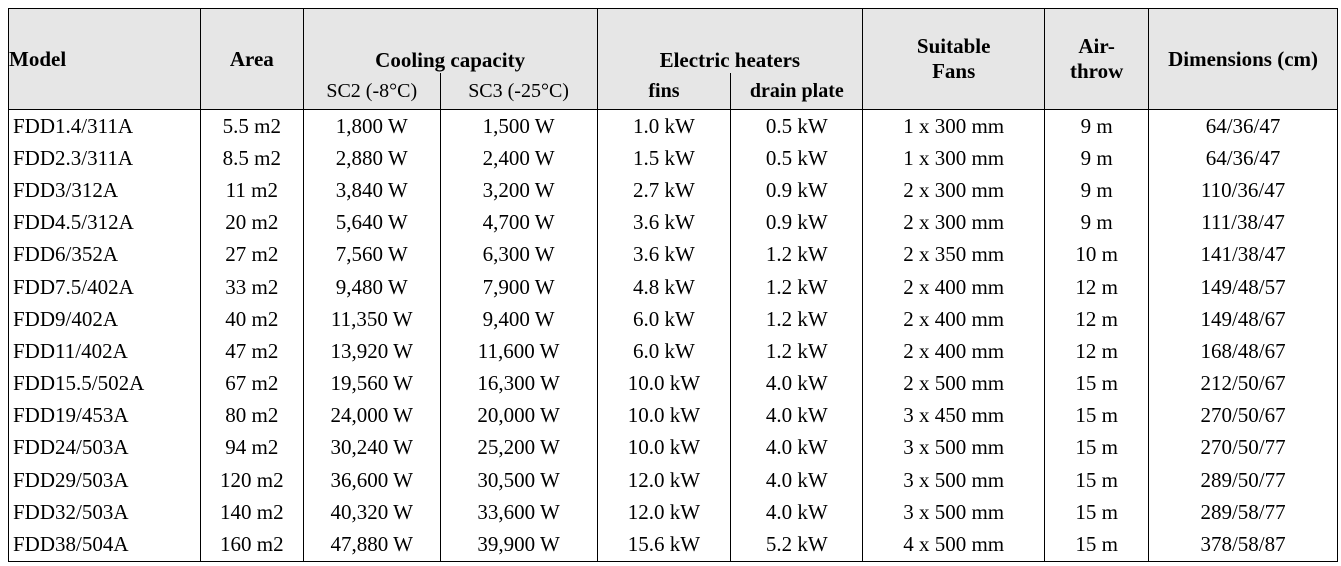  Describe the element at coordinates (251, 126) in the screenshot. I see `cell-area: 5.5 m2` at that location.